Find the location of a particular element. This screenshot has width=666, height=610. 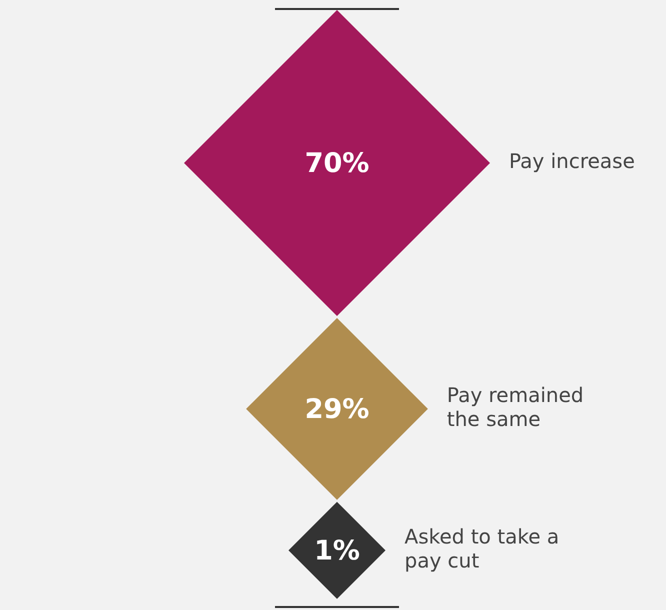

category-label: Pay remained the same is located at coordinates (515, 407).